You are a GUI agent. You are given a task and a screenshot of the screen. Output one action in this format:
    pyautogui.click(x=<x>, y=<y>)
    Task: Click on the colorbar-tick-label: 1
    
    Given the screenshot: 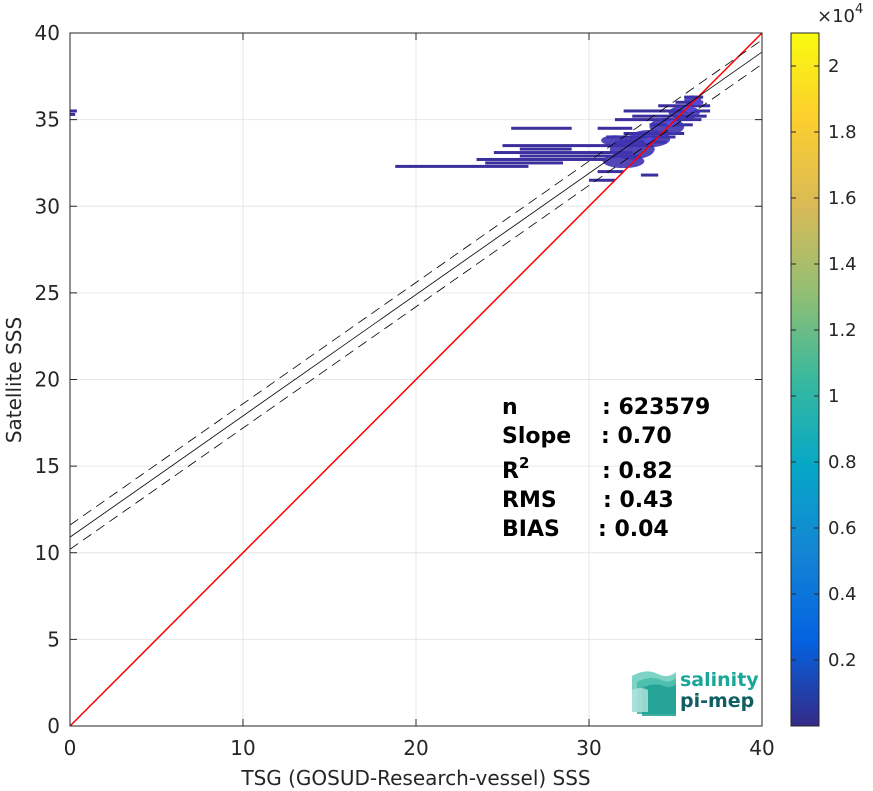 What is the action you would take?
    pyautogui.click(x=833, y=396)
    